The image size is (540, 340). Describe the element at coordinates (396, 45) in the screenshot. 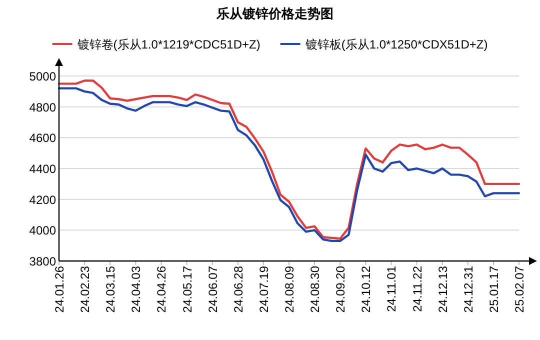

I see `legend-label: 镀锌板(乐从1.0*1250*CDX51D+Z)` at that location.